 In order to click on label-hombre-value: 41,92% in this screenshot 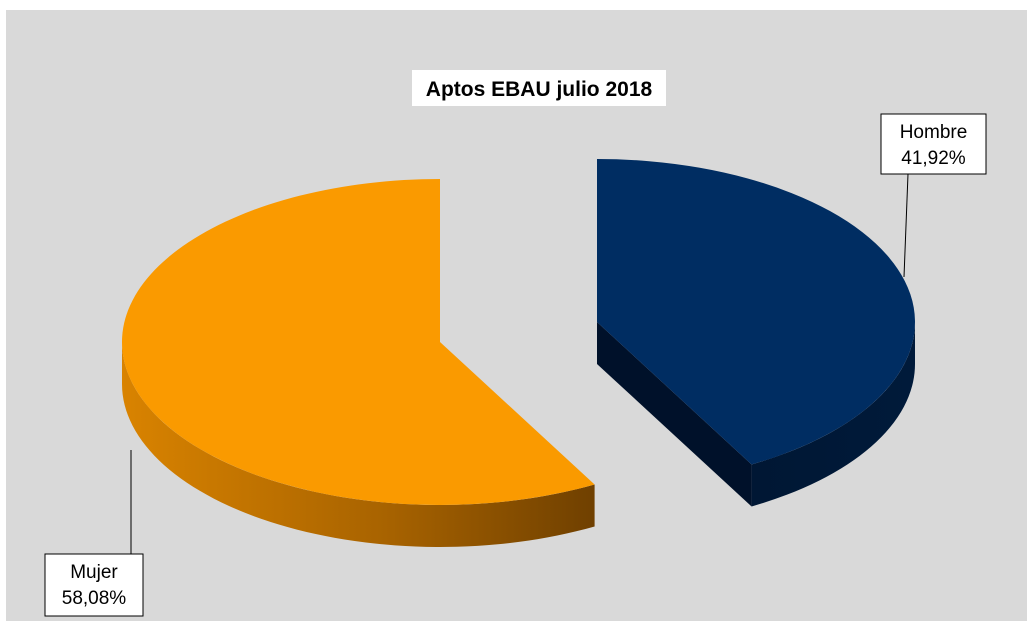, I will do `click(933, 158)`.